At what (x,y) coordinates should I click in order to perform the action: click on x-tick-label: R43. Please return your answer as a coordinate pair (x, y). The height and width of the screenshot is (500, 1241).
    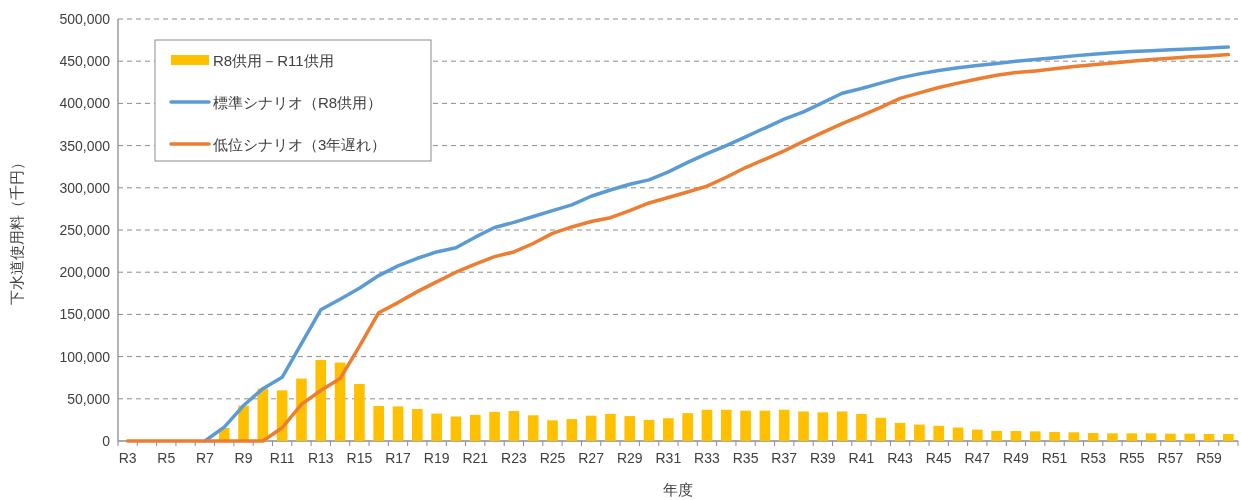
    Looking at the image, I should click on (900, 458).